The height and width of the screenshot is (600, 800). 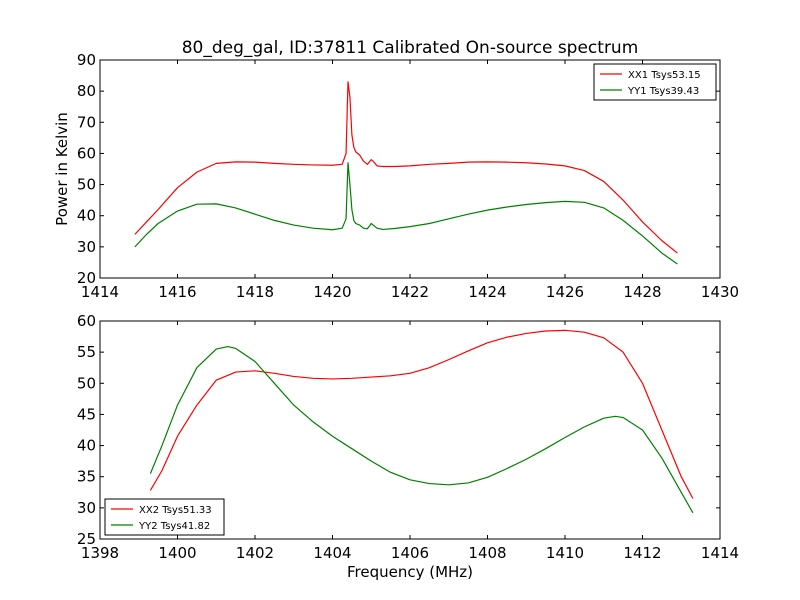 What do you see at coordinates (487, 553) in the screenshot?
I see `x-tick-label: 1408` at bounding box center [487, 553].